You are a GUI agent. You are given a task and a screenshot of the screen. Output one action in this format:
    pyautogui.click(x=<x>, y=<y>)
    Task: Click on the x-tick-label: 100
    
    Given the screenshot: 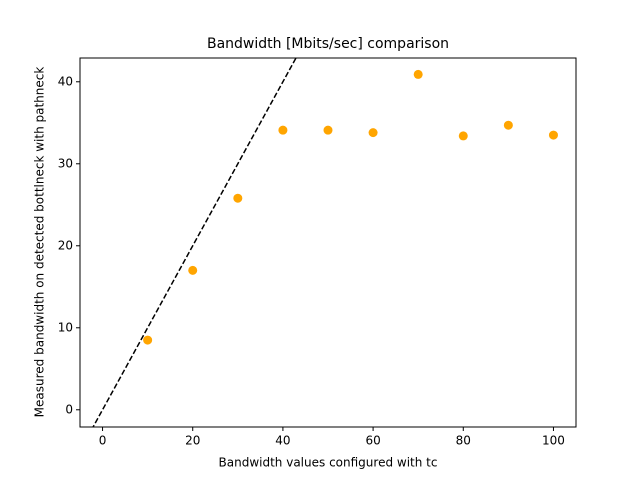 What is the action you would take?
    pyautogui.click(x=553, y=441)
    